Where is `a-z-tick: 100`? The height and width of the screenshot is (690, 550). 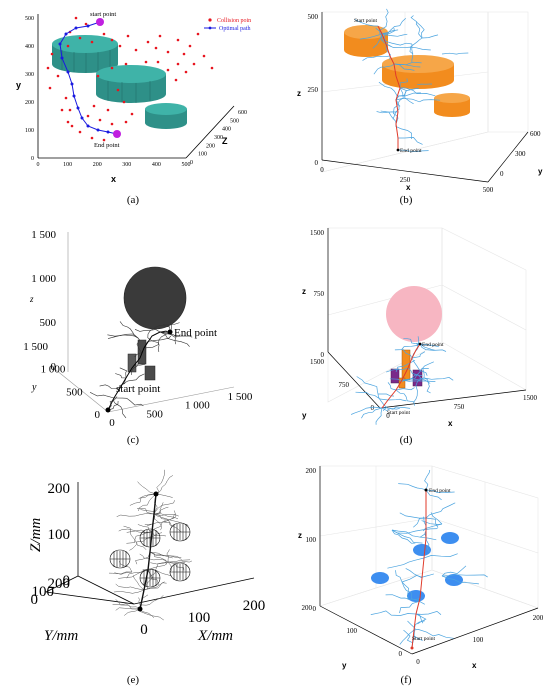
a-z-tick: 100 is located at coordinates (202, 155).